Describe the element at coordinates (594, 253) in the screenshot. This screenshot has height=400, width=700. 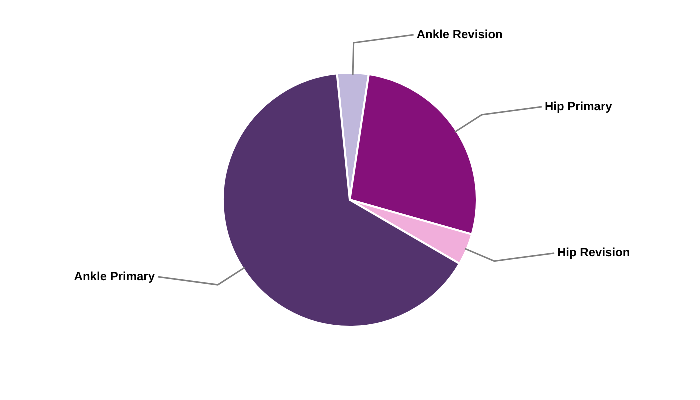
I see `slice-label: Hip Revision` at that location.